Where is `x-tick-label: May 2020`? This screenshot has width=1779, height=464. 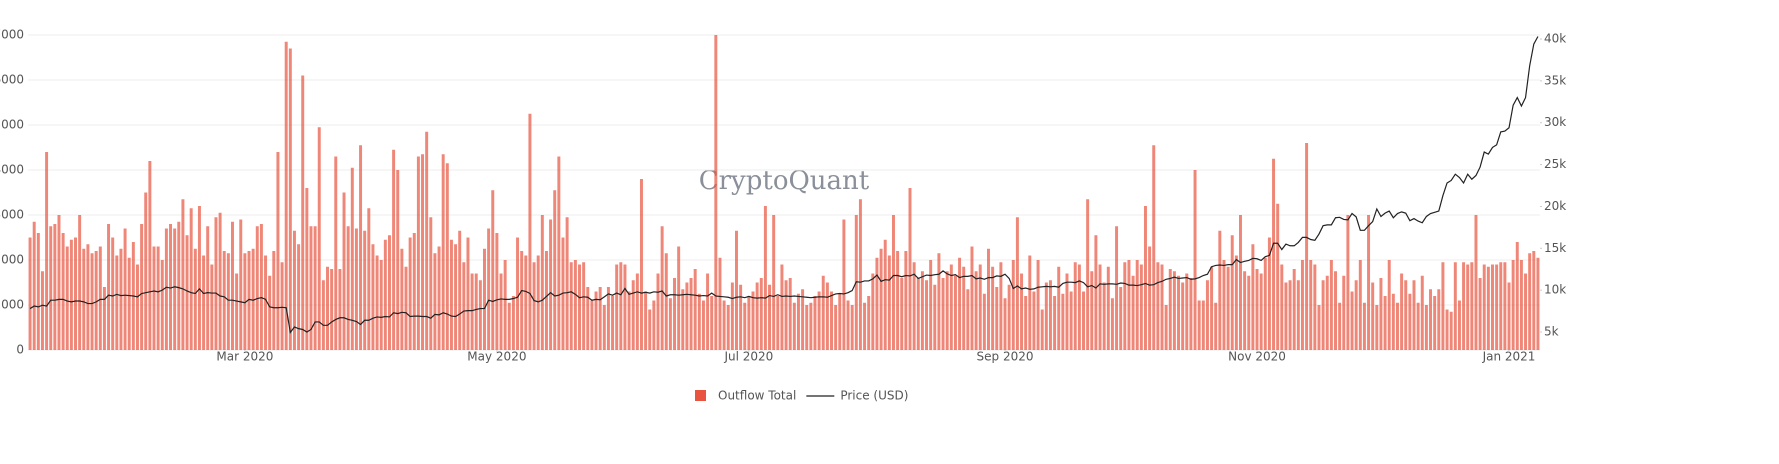 x-tick-label: May 2020 is located at coordinates (496, 357).